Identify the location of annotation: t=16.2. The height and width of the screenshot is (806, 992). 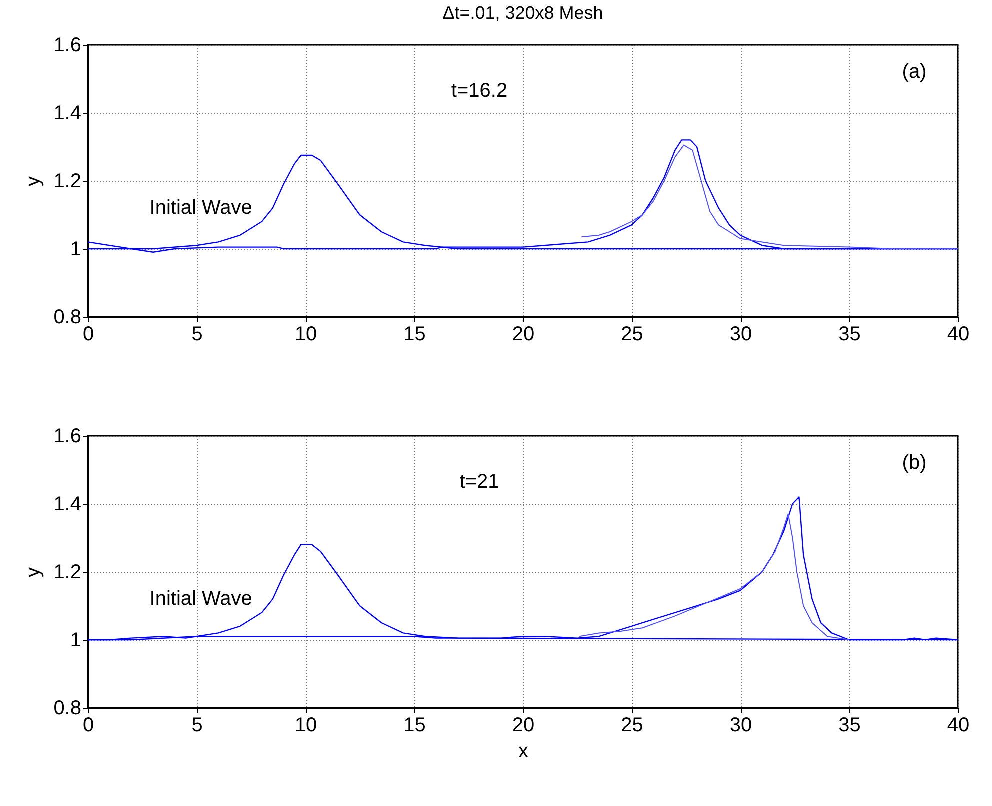
(479, 91).